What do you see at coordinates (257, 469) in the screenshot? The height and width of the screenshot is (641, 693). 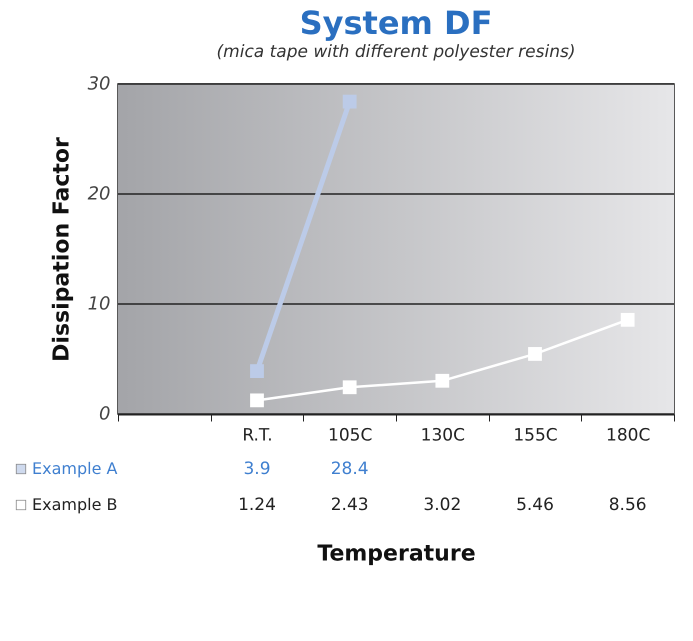 I see `data-label: 3.9` at bounding box center [257, 469].